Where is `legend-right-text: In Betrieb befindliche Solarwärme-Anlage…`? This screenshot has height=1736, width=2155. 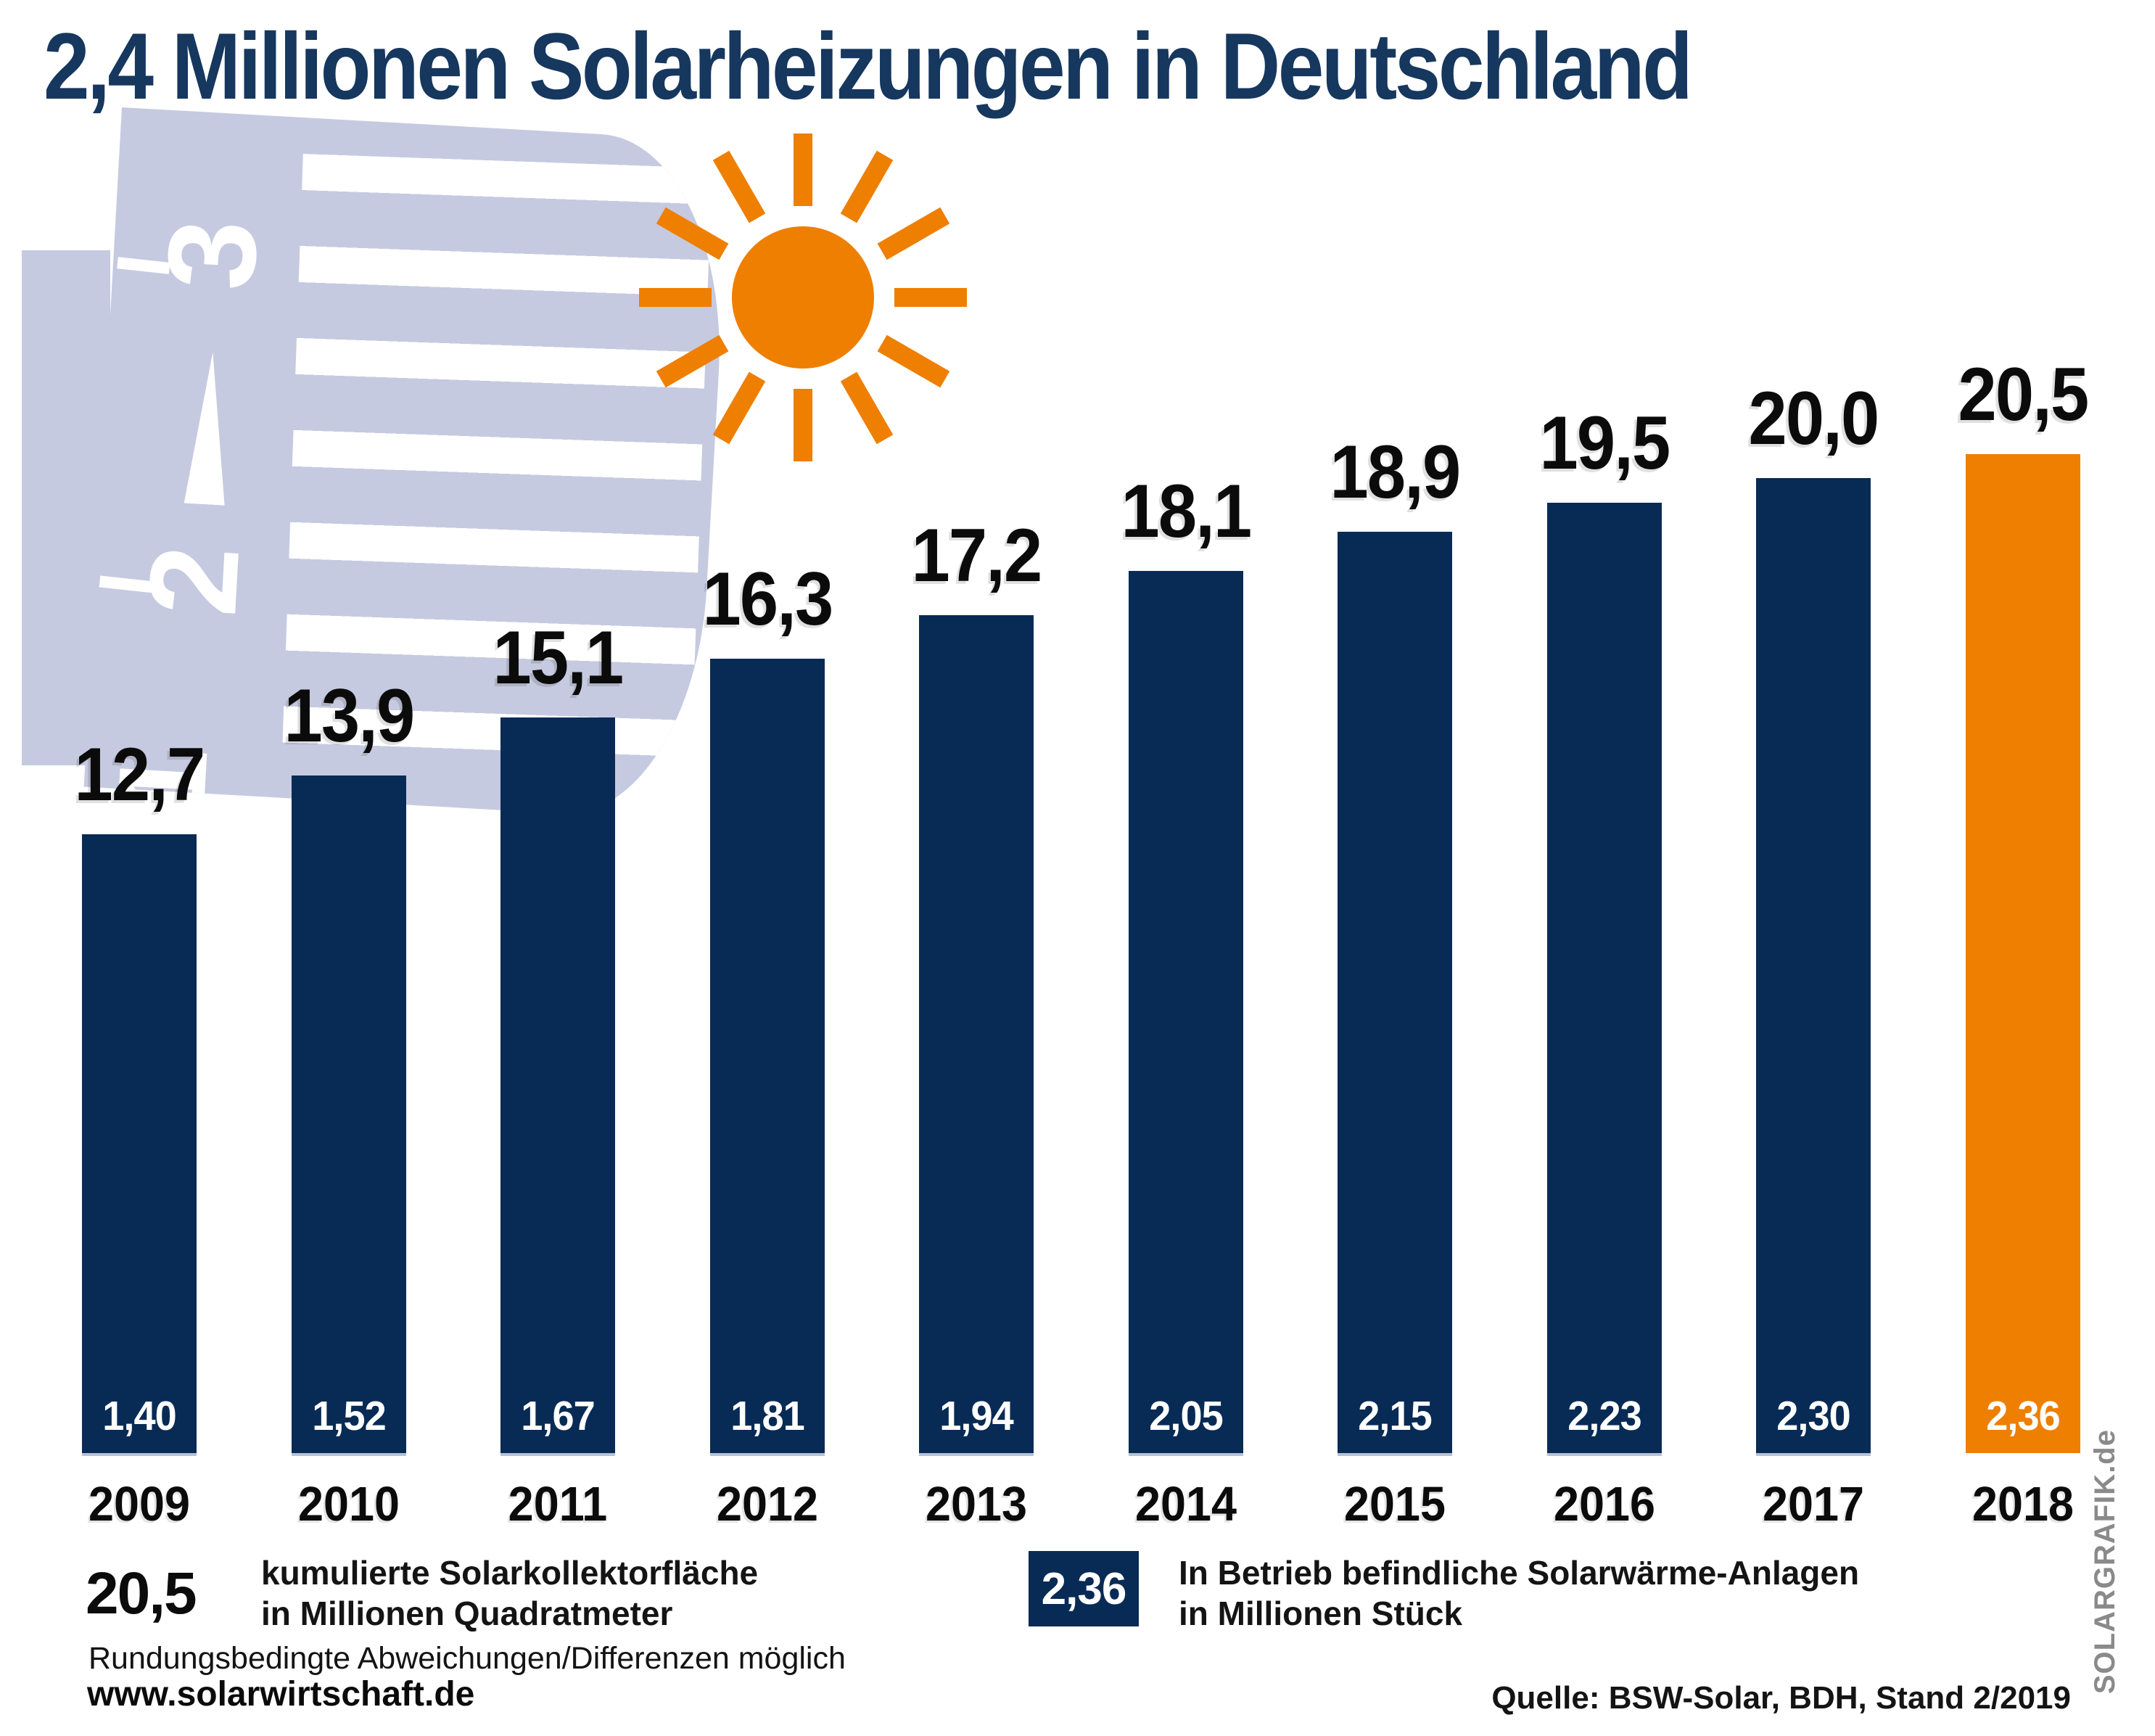 legend-right-text: In Betrieb befindliche Solarwärme-Anlage… is located at coordinates (1519, 1593).